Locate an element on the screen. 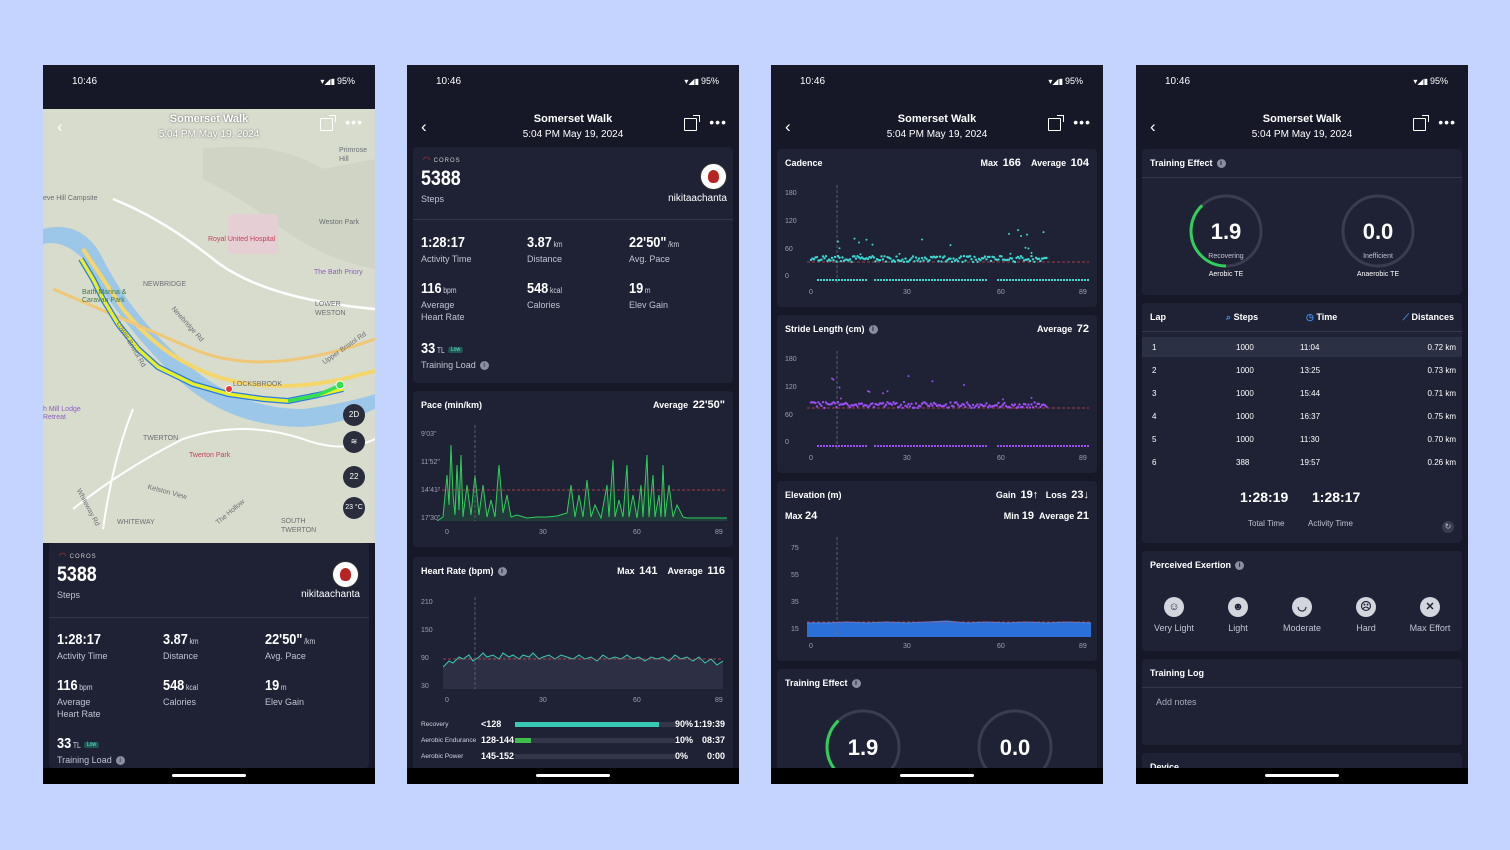 The height and width of the screenshot is (850, 1510). table-row: 5 1000 11:30 0.70 km is located at coordinates (1302, 439).